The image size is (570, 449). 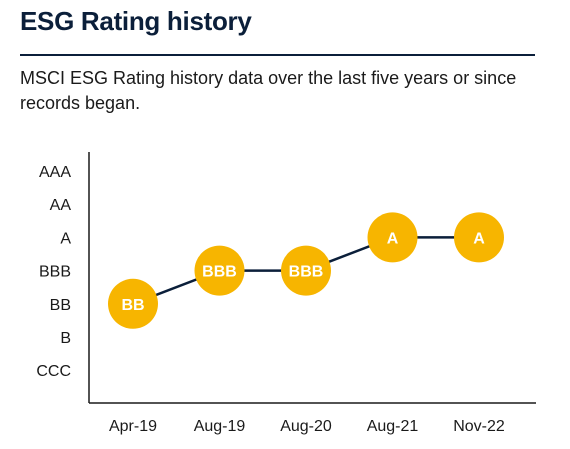 What do you see at coordinates (60, 305) in the screenshot?
I see `y-tick-label: BB` at bounding box center [60, 305].